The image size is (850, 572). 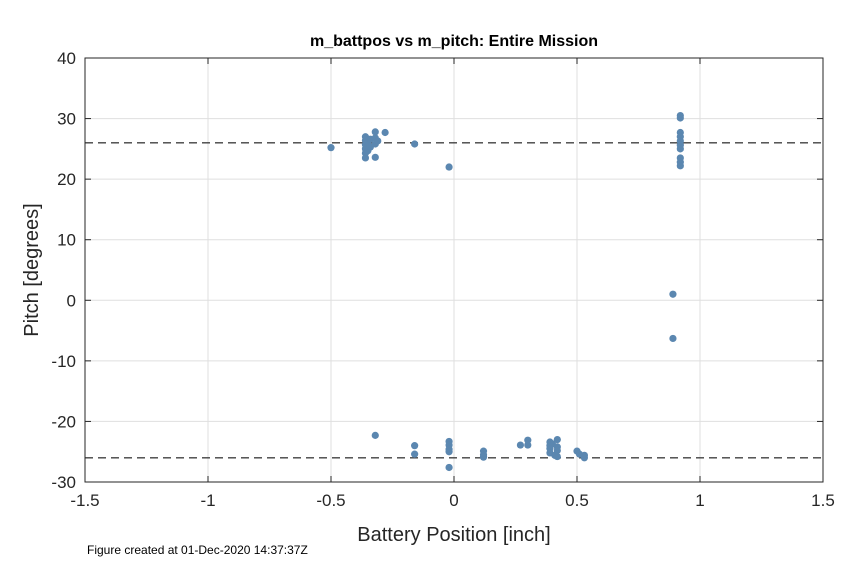 I want to click on chart-title: m_battpos vs m_pitch: Entire Mission, so click(x=454, y=41).